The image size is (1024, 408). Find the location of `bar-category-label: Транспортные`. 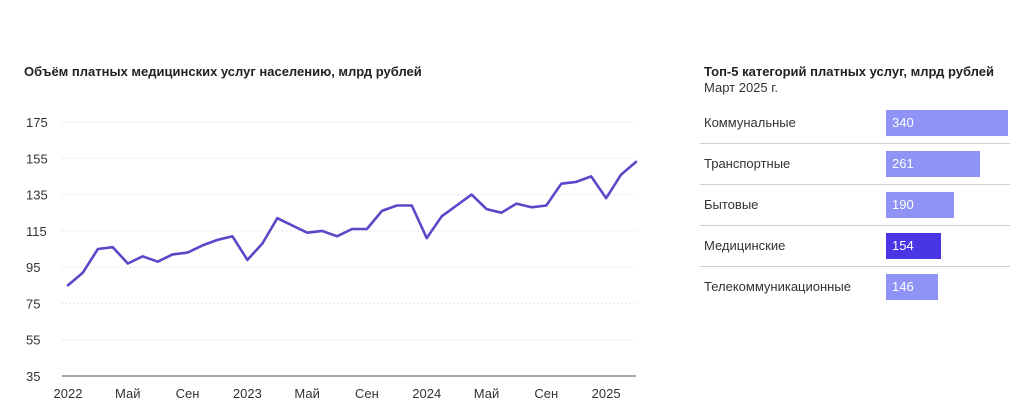

bar-category-label: Транспортные is located at coordinates (747, 163).